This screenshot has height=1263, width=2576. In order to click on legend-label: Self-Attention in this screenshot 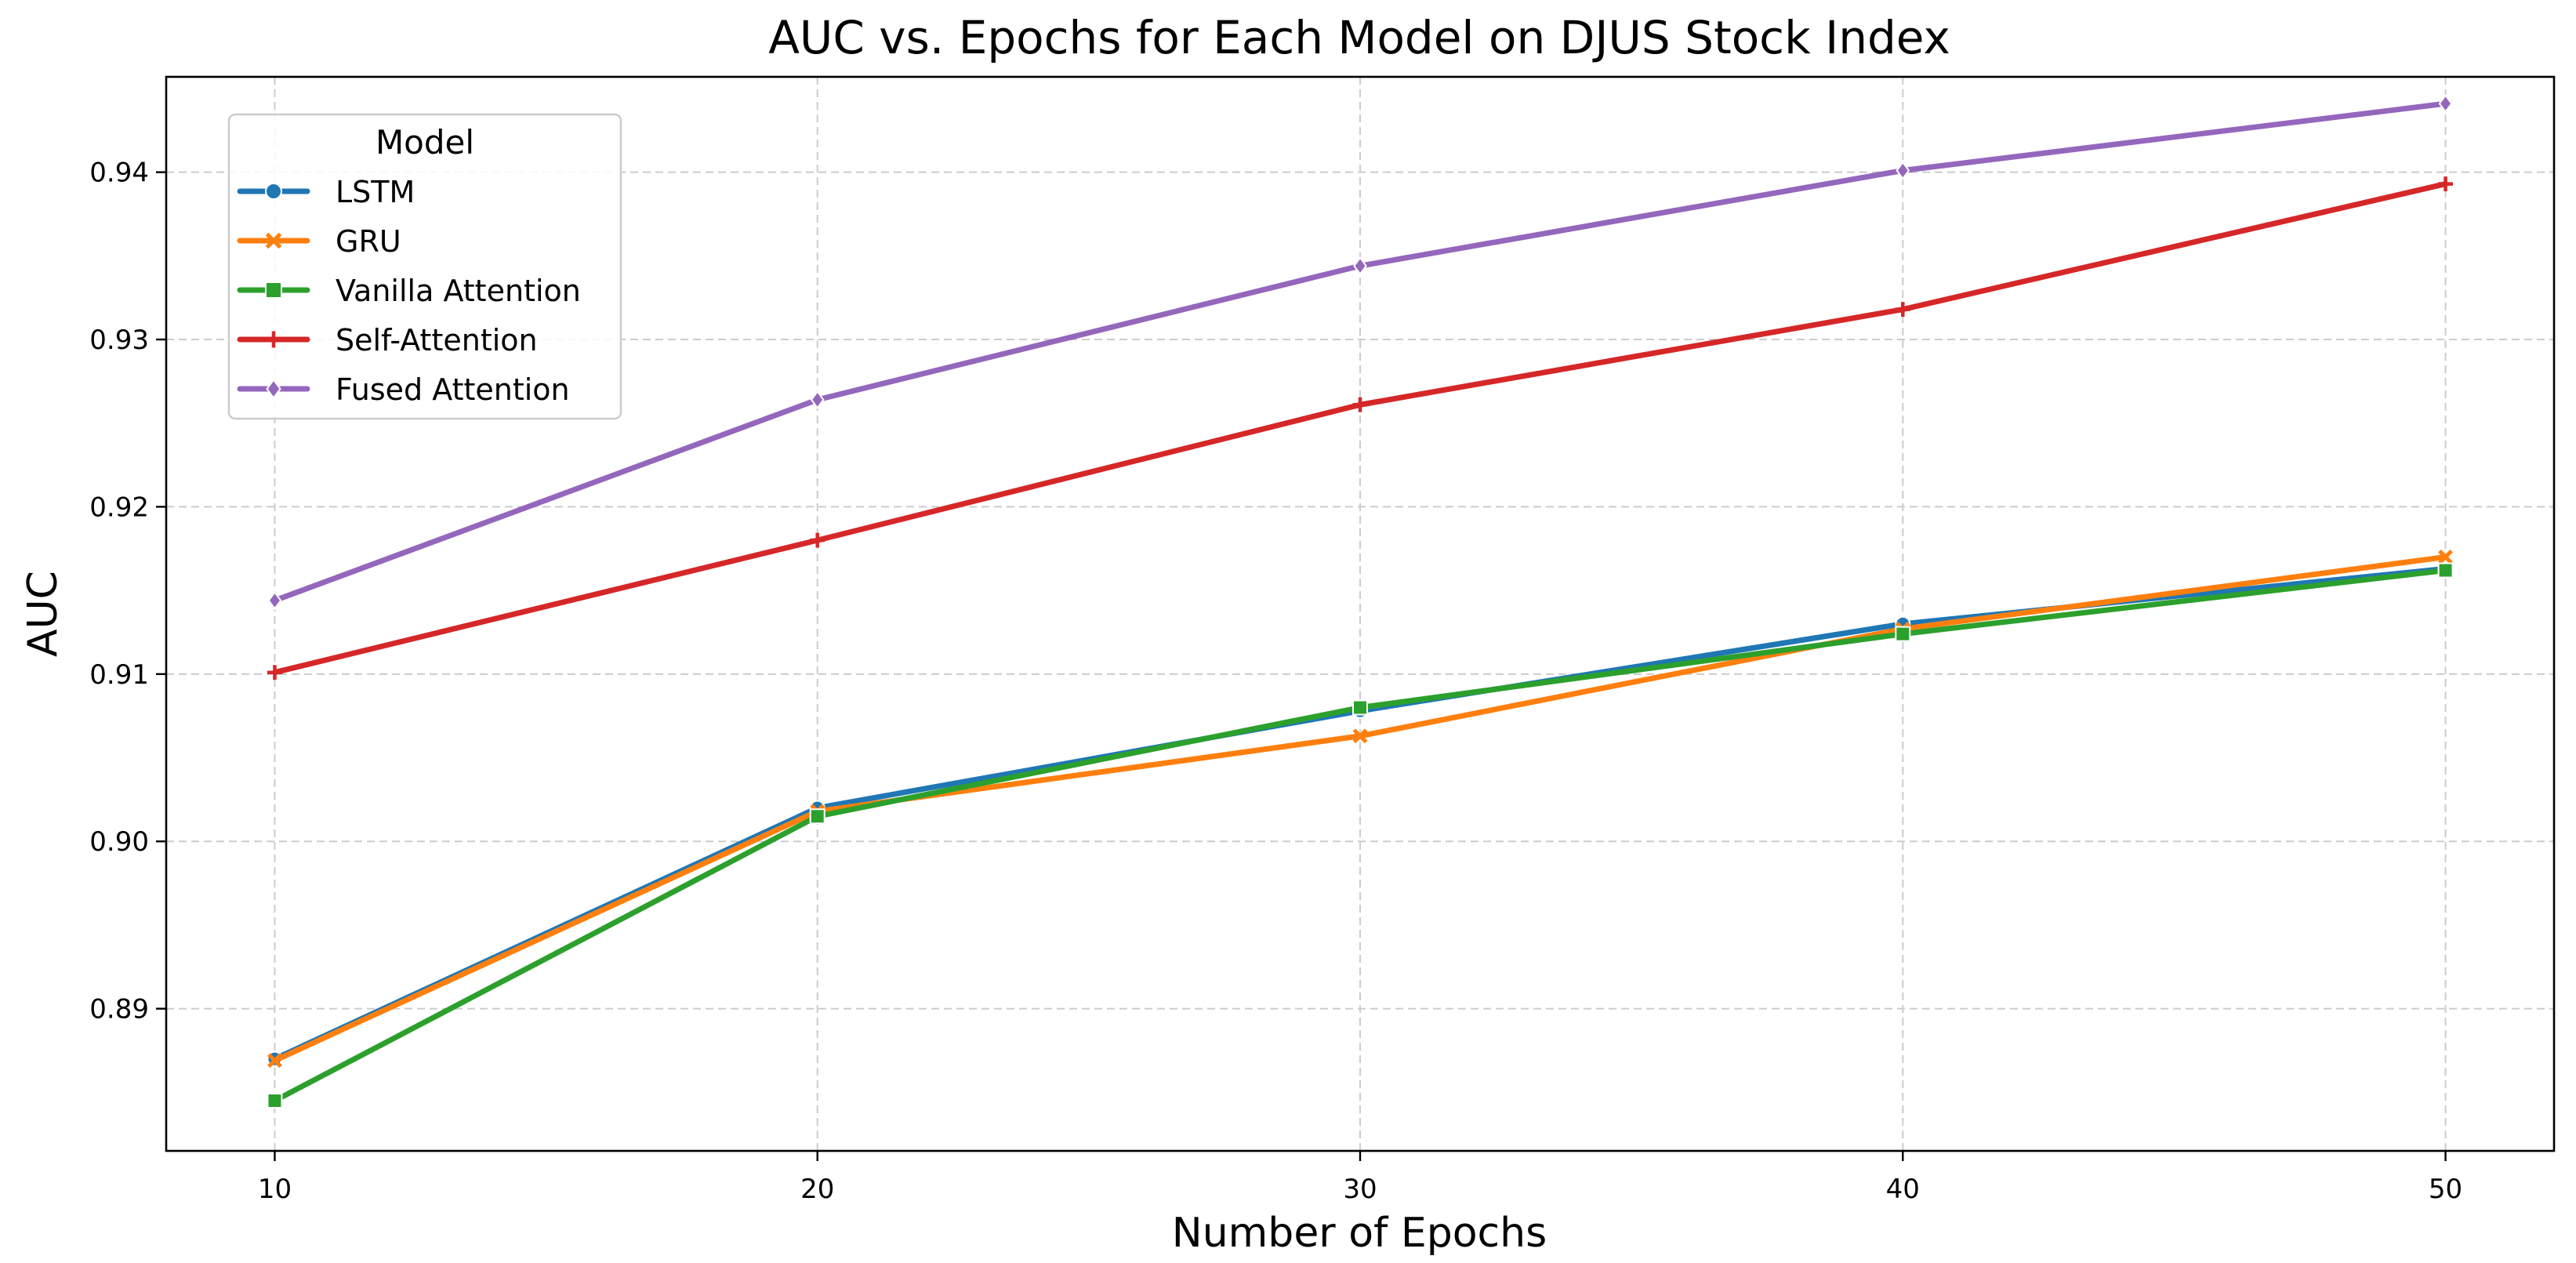, I will do `click(437, 340)`.